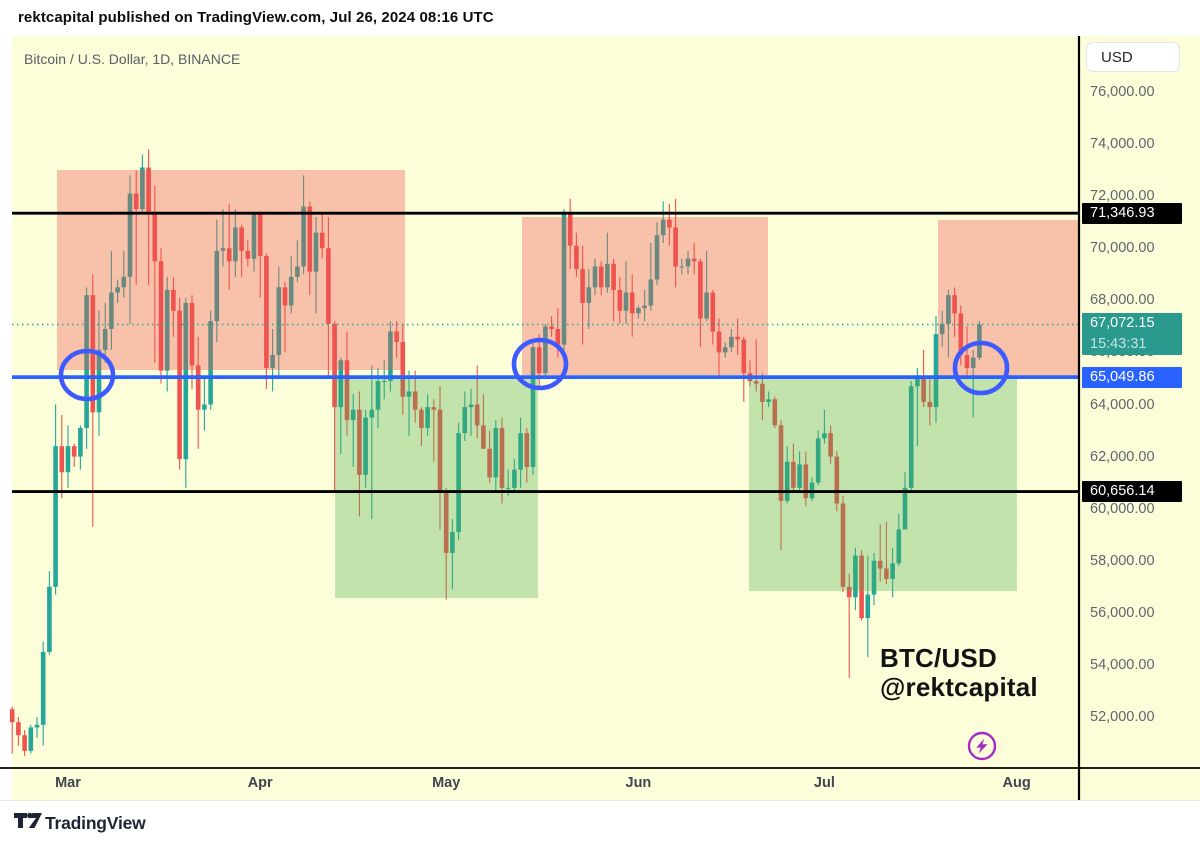 The height and width of the screenshot is (848, 1200). Describe the element at coordinates (938, 658) in the screenshot. I see `watermark-symbol: BTC/USD` at that location.